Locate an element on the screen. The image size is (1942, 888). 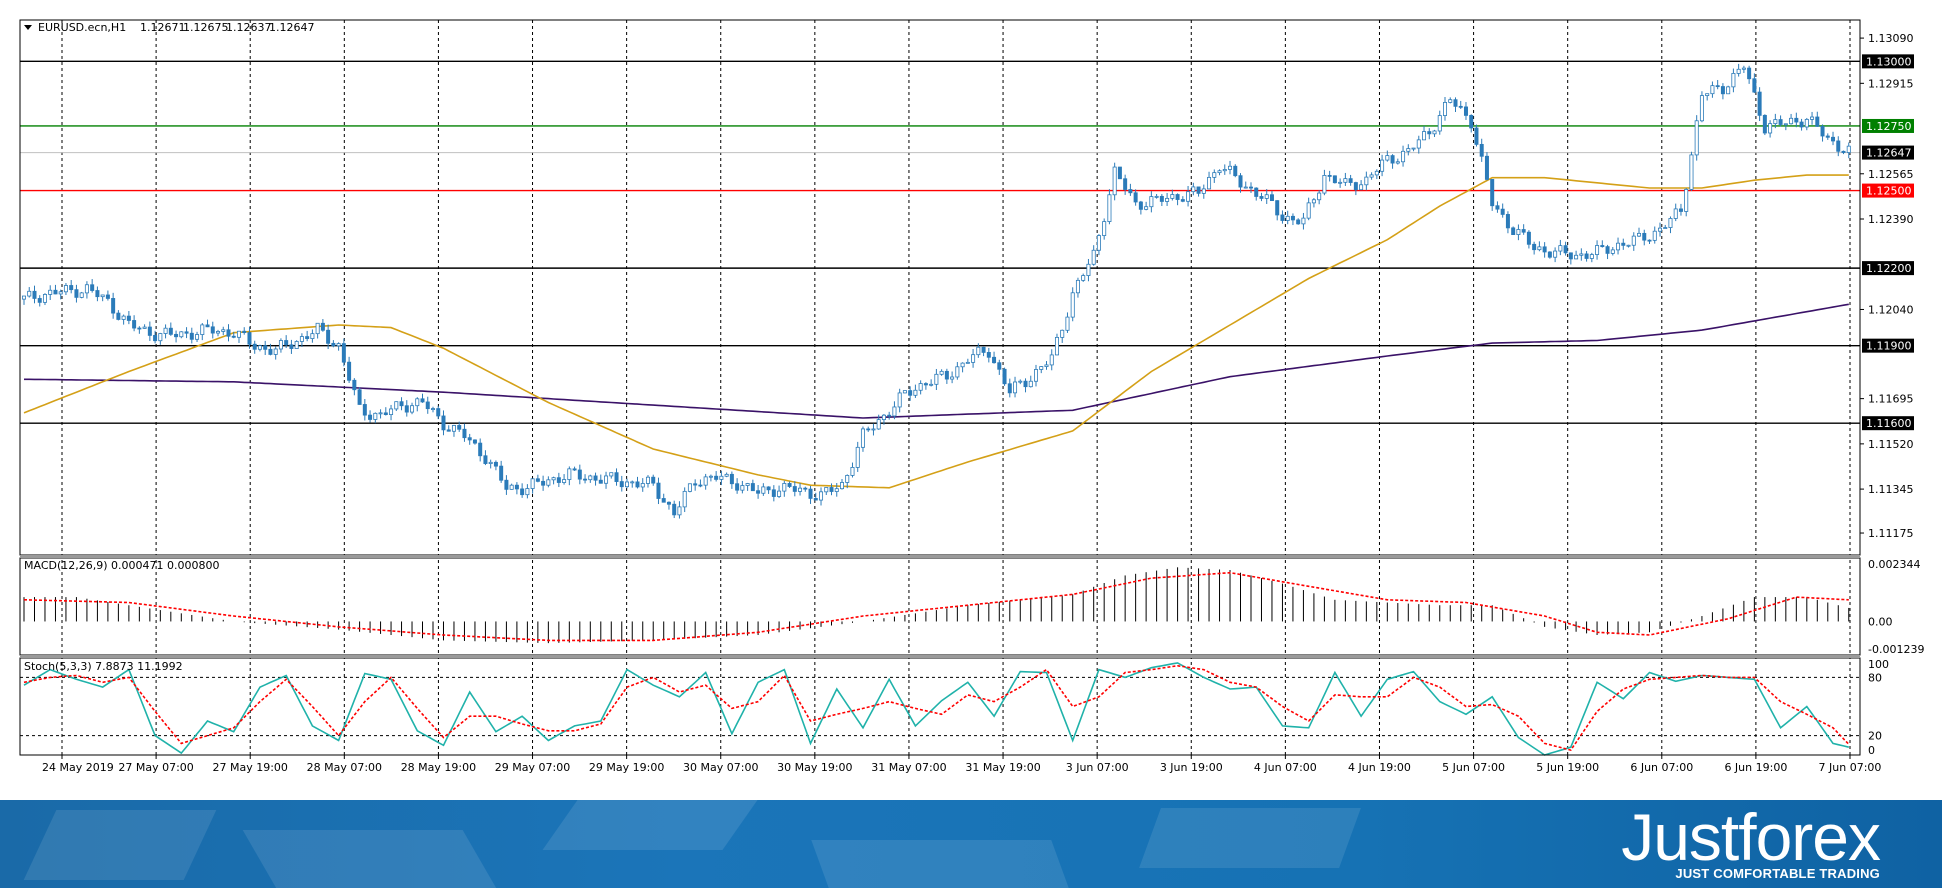
x-tick-label: 4 Jun 07:00 is located at coordinates (1285, 767).